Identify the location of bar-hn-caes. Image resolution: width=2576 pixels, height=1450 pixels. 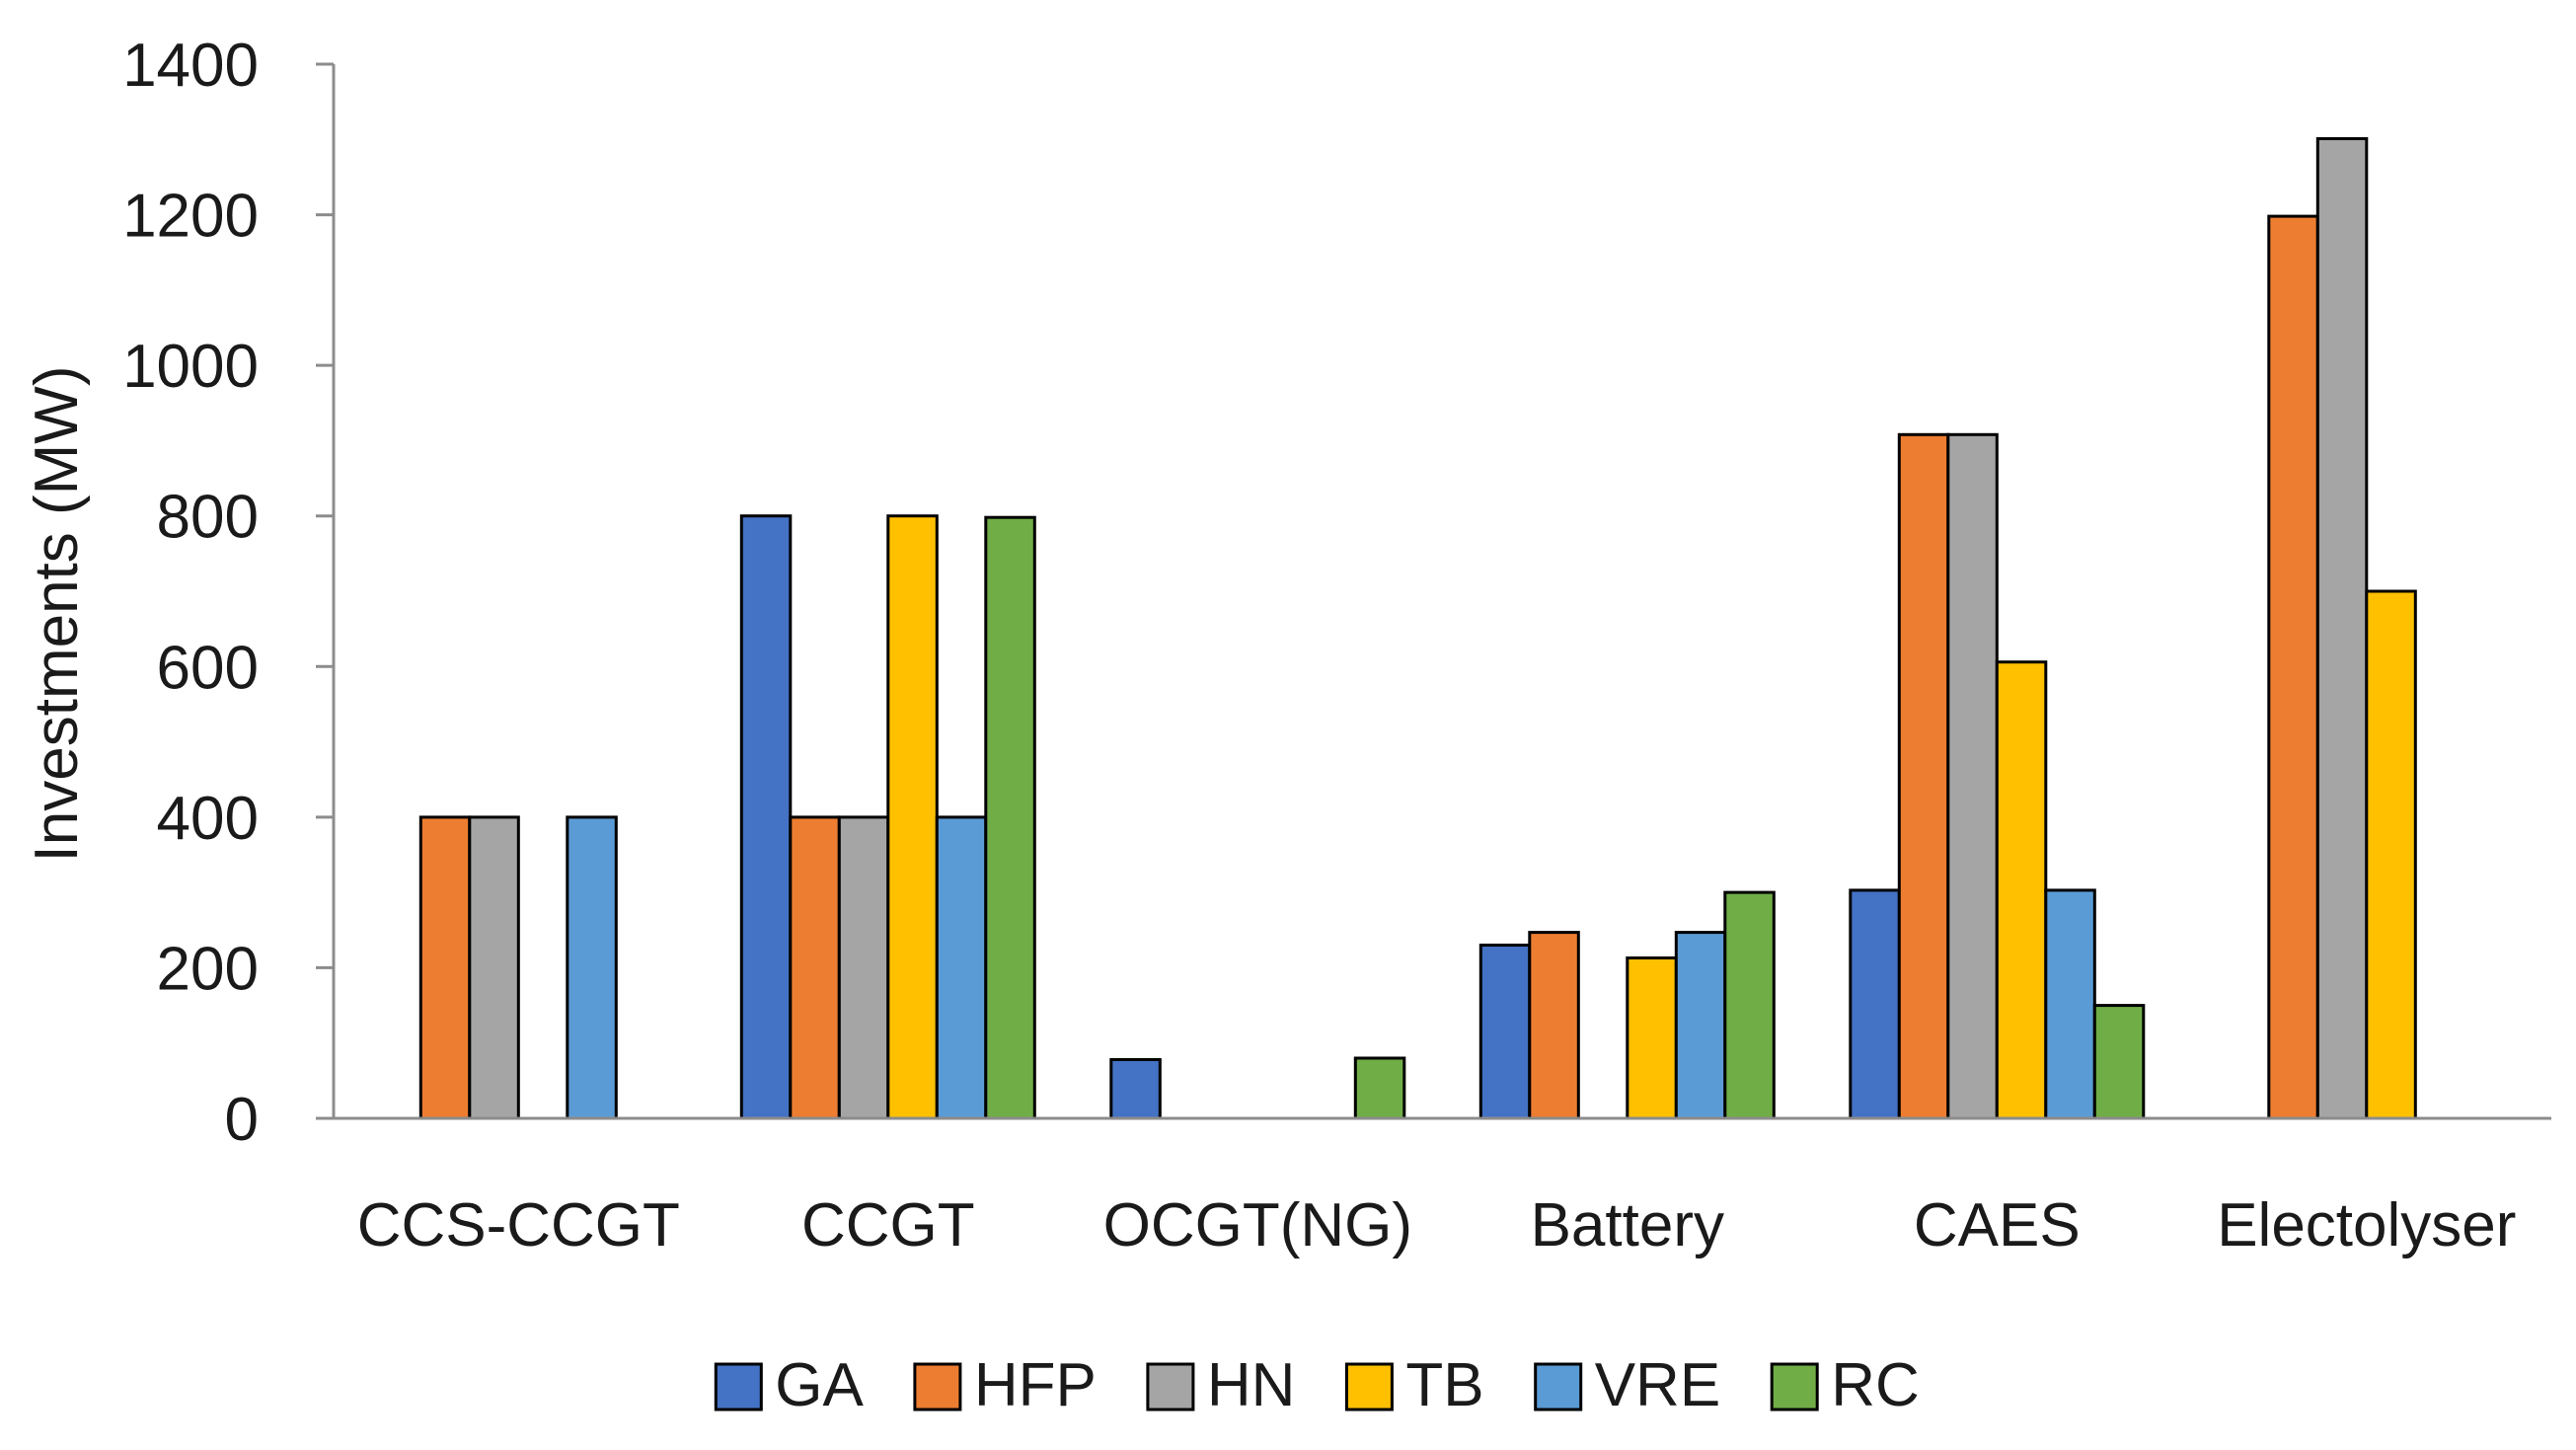
(1973, 776).